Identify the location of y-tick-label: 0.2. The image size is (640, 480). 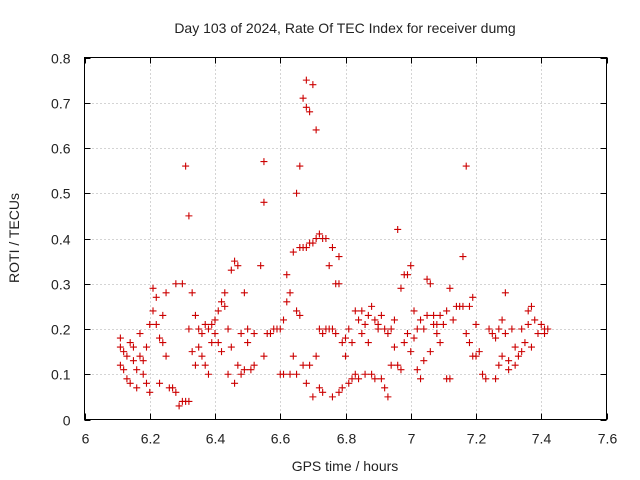
(61, 330).